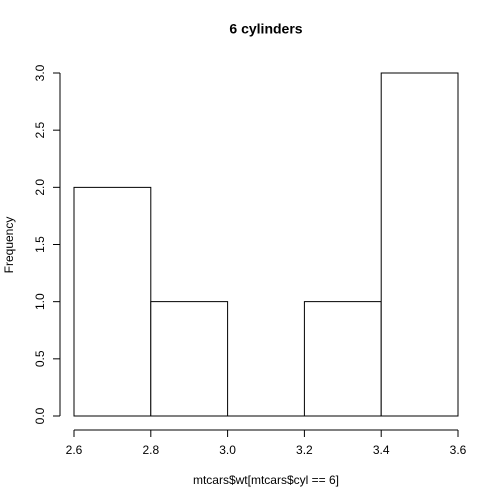 This screenshot has width=504, height=504. I want to click on y-tick-label: 0.0, so click(40, 415).